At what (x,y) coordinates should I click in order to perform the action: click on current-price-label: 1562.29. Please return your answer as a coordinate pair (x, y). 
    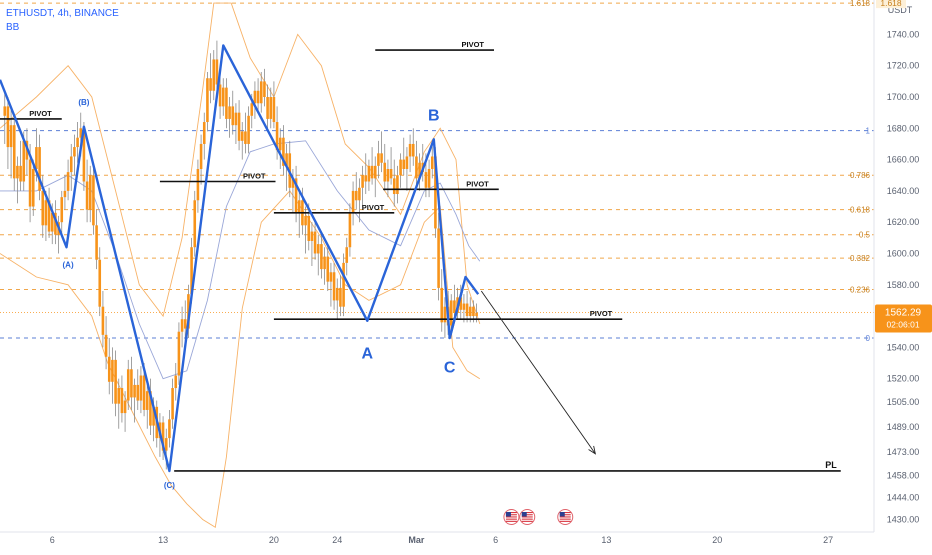
    Looking at the image, I should click on (903, 312).